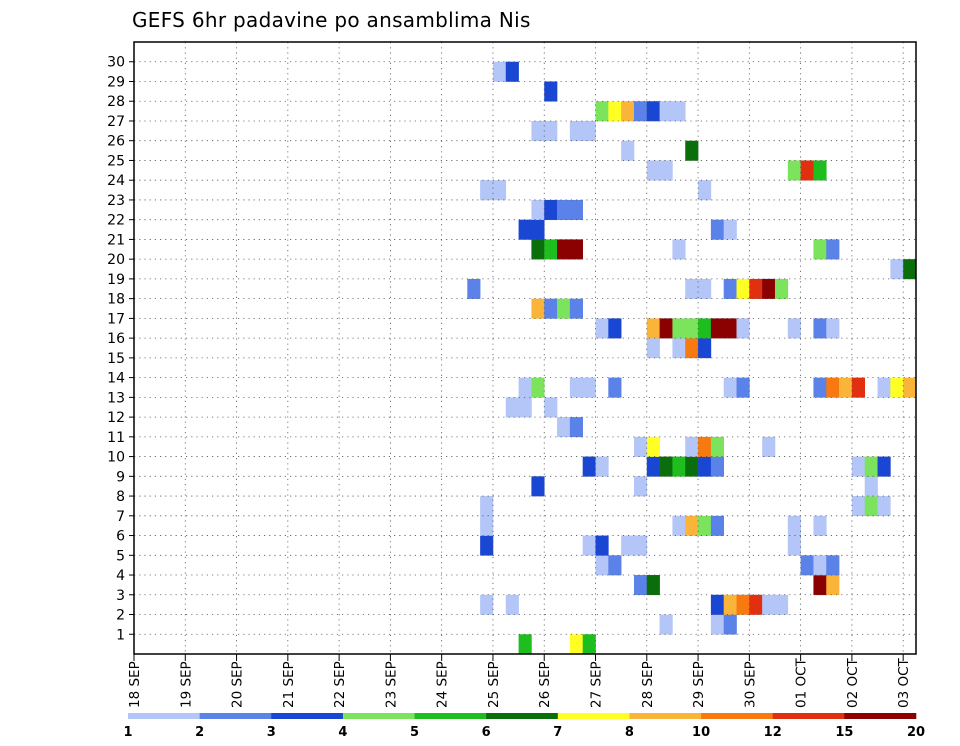 The width and height of the screenshot is (960, 746). What do you see at coordinates (116, 201) in the screenshot?
I see `y-tick-label: 23` at bounding box center [116, 201].